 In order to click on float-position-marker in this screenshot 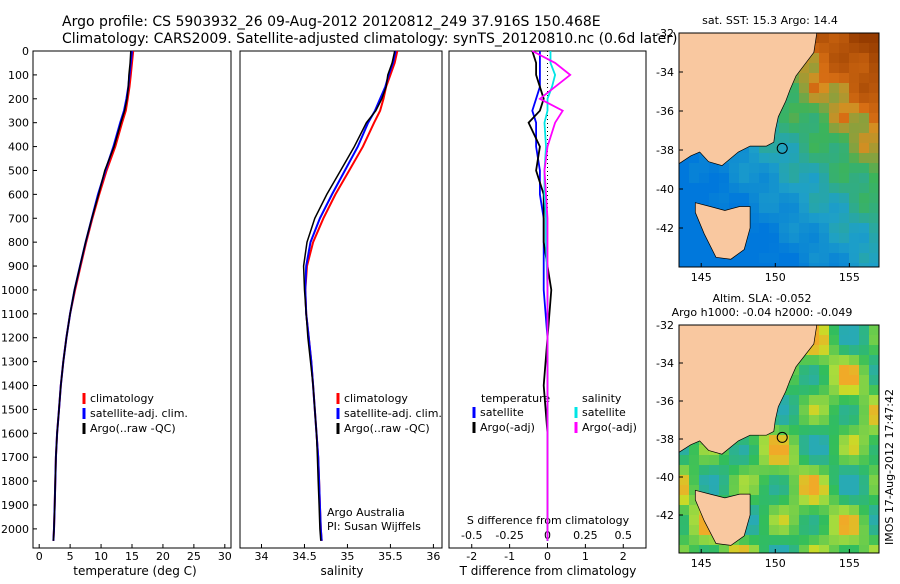, I will do `click(782, 148)`.